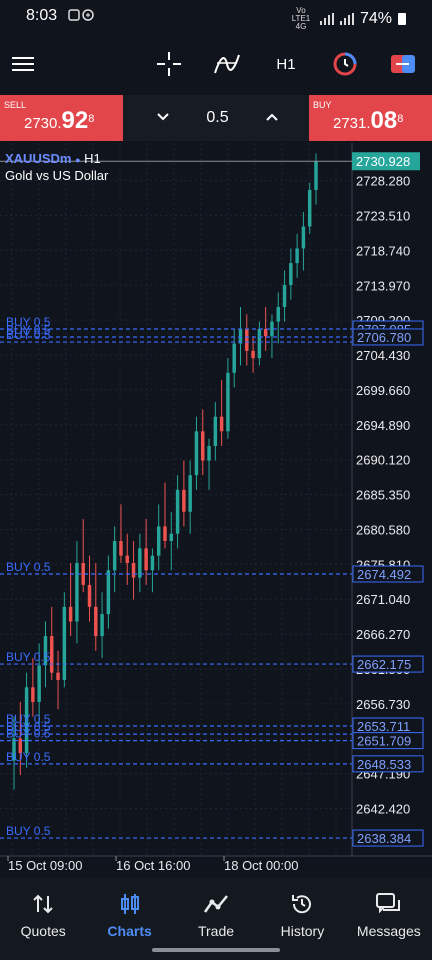 The height and width of the screenshot is (960, 432). Describe the element at coordinates (383, 809) in the screenshot. I see `y-tick-label: 2642.420` at that location.